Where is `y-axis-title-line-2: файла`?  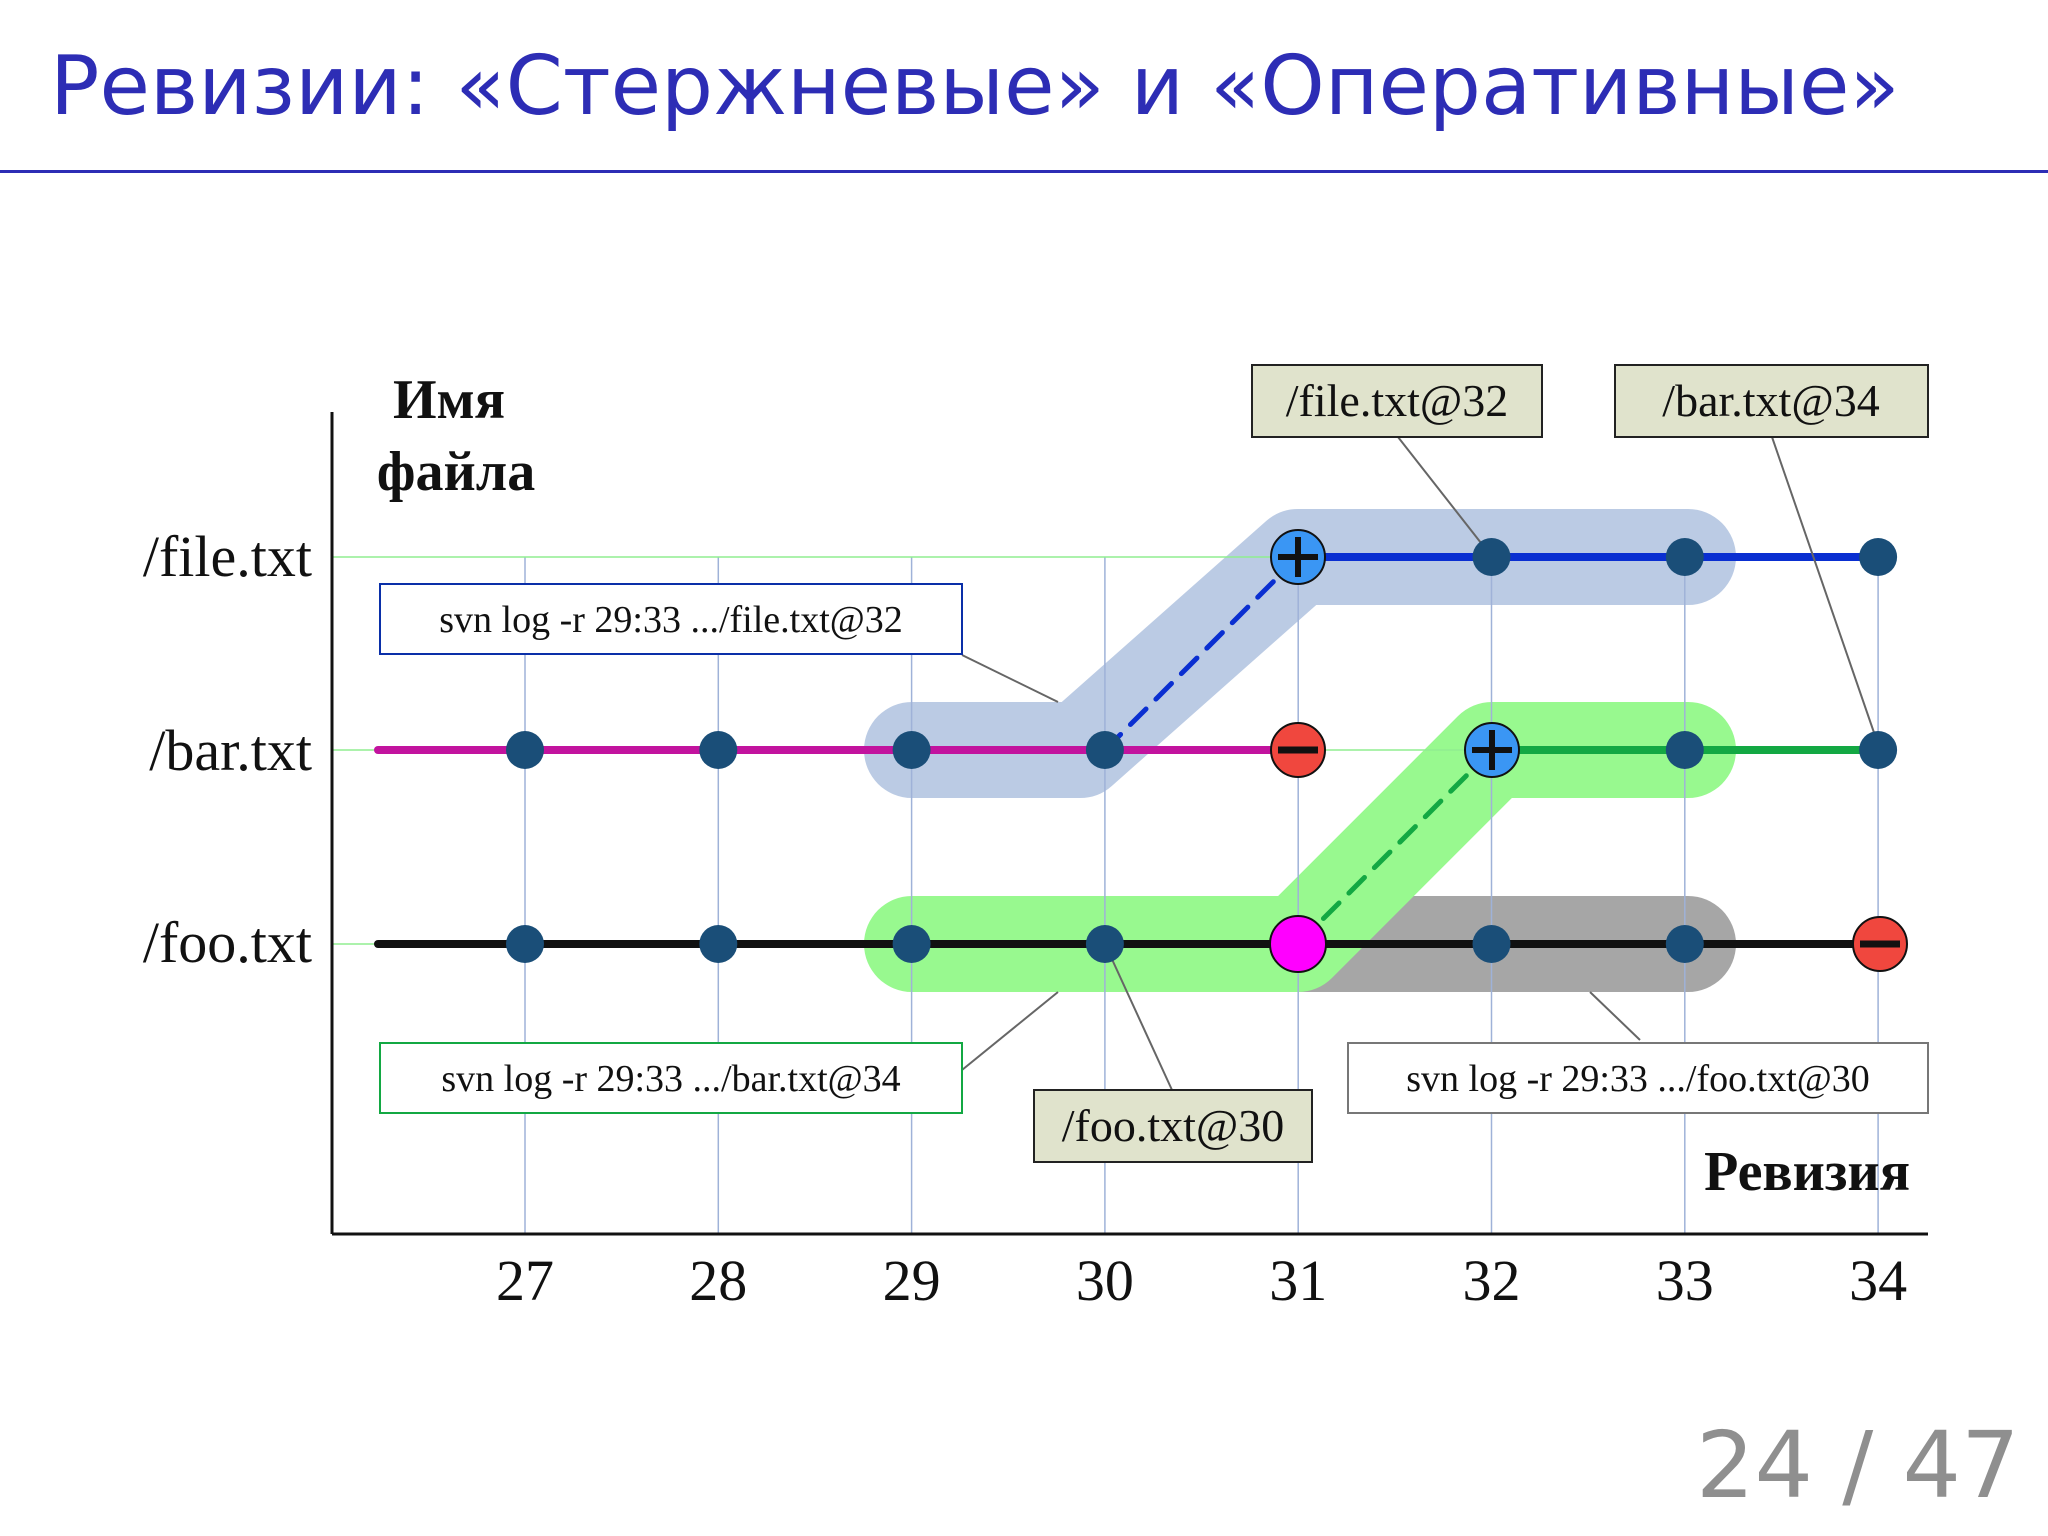 y-axis-title-line-2: файла is located at coordinates (456, 472).